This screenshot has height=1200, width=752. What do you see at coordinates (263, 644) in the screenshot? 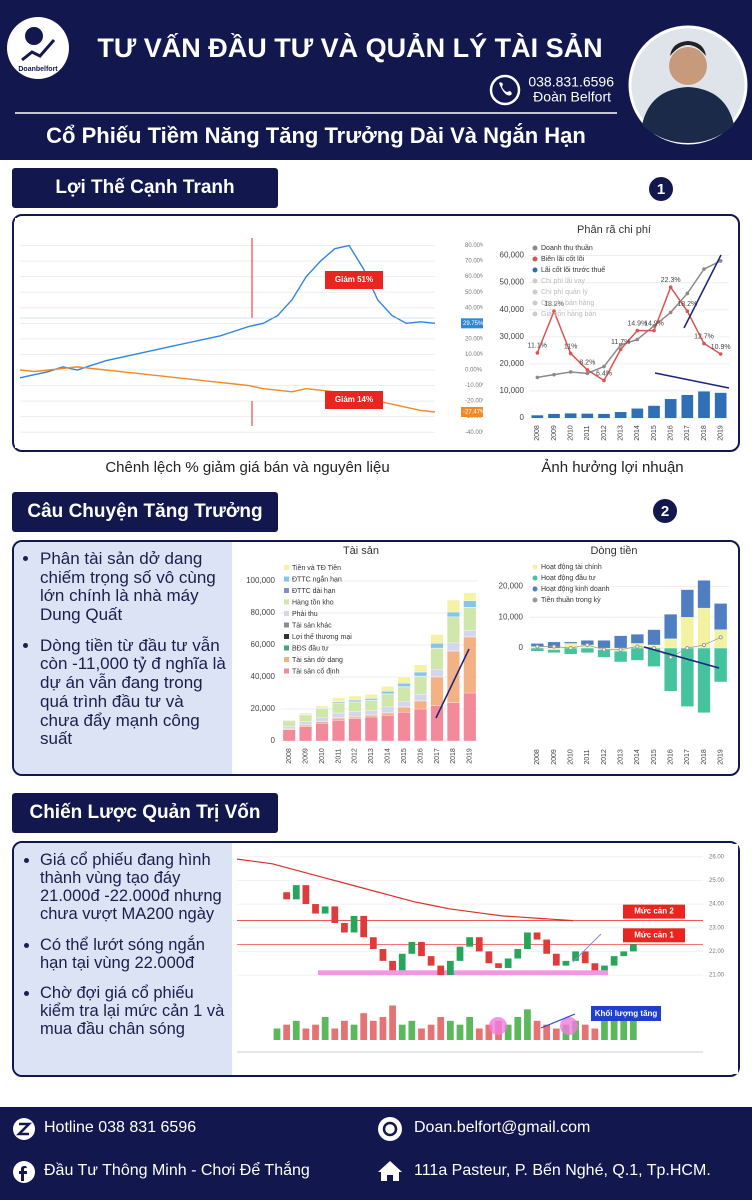
I see `y-tick-label: 60,000` at bounding box center [263, 644].